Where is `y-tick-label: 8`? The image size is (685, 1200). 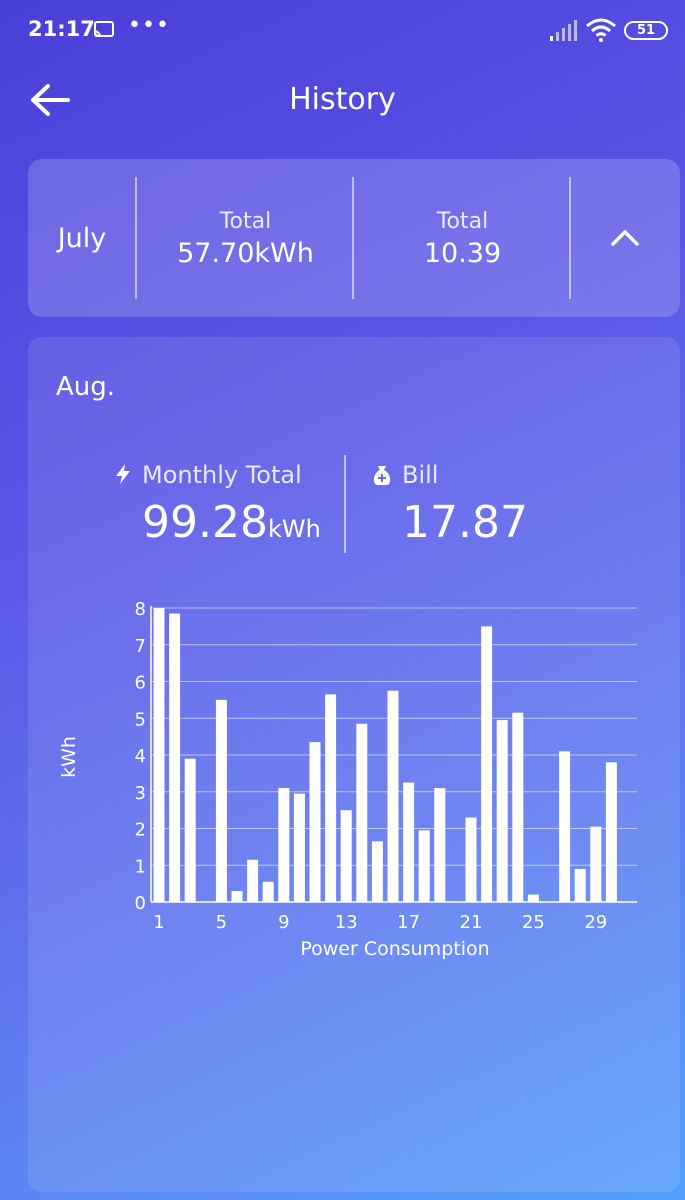 y-tick-label: 8 is located at coordinates (140, 609).